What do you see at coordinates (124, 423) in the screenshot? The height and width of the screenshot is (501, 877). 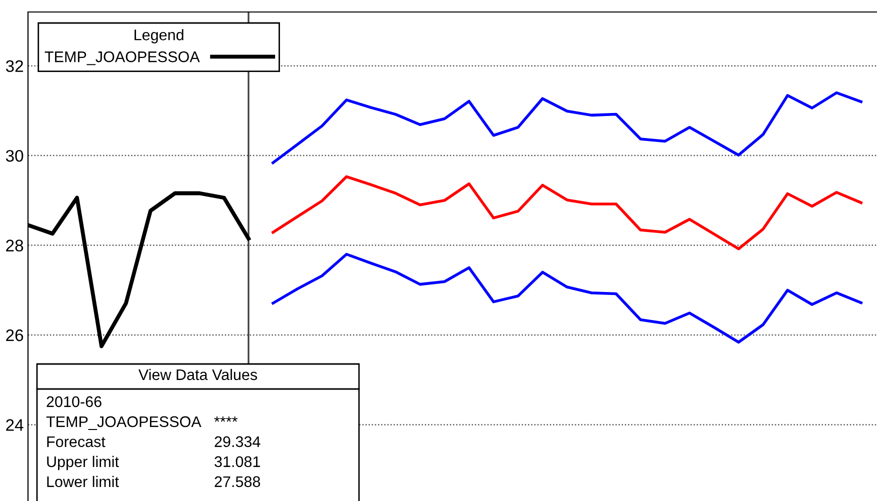 I see `annotation: TEMP_JOAOPESSOA` at bounding box center [124, 423].